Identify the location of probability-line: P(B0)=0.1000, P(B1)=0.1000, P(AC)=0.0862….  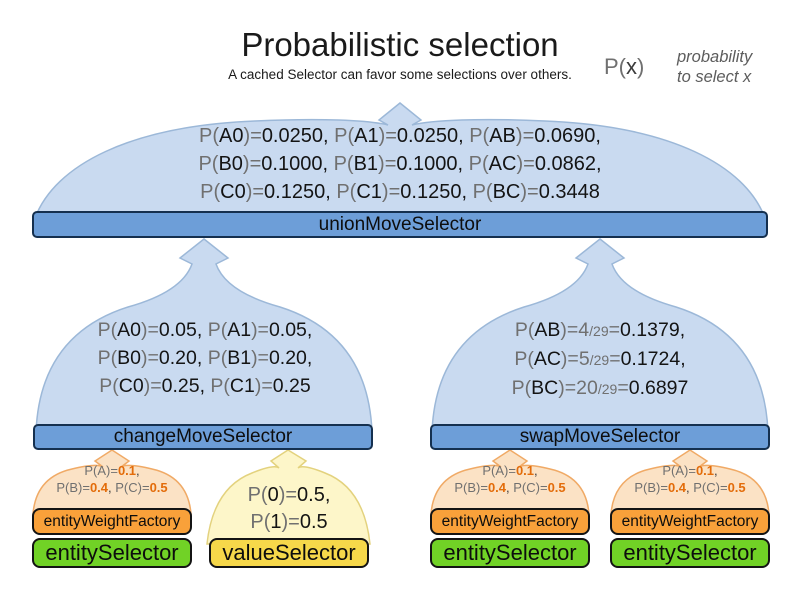
(400, 164).